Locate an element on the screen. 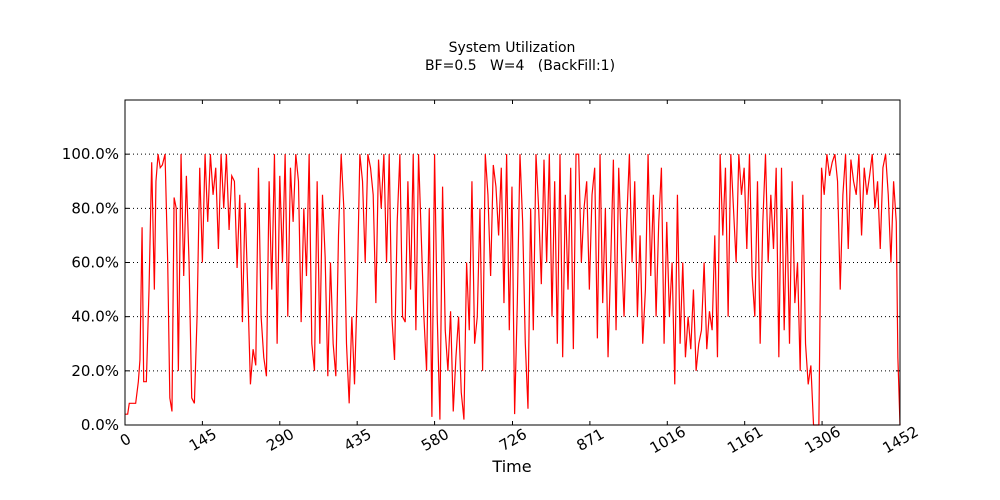 The width and height of the screenshot is (1000, 500). y-tick-label: 60.0% is located at coordinates (95, 263).